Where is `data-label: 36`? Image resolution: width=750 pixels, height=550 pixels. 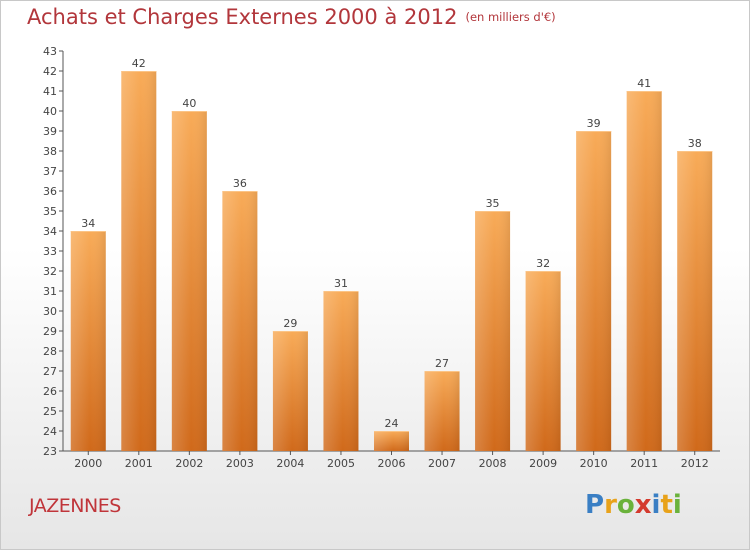
data-label: 36 is located at coordinates (240, 183).